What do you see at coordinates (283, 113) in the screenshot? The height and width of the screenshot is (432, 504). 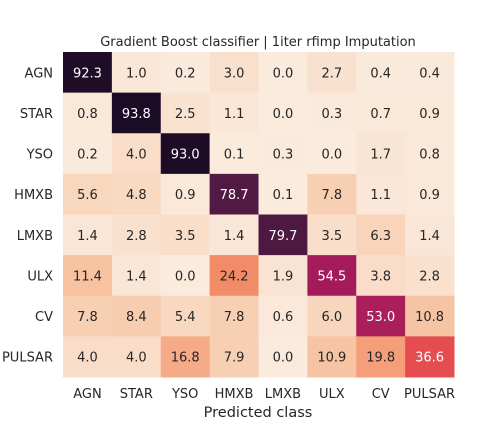 I see `heatmap-cell-star-lmxb` at bounding box center [283, 113].